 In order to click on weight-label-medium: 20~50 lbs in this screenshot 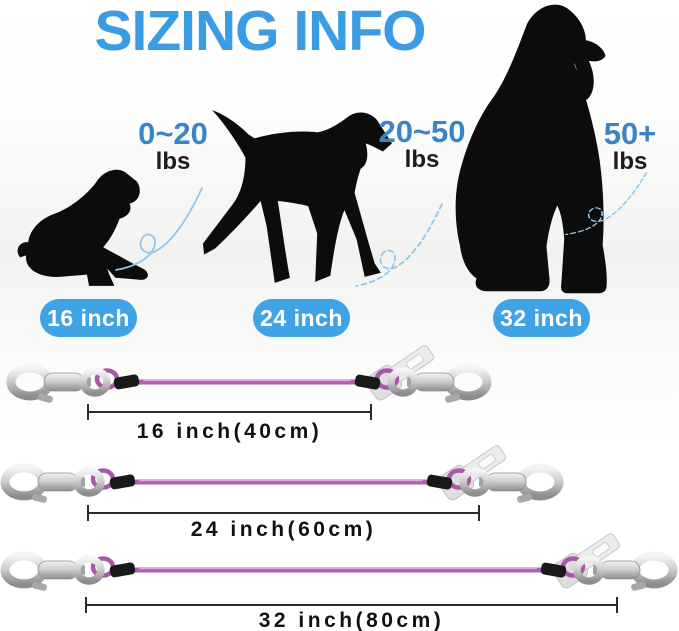, I will do `click(422, 144)`.